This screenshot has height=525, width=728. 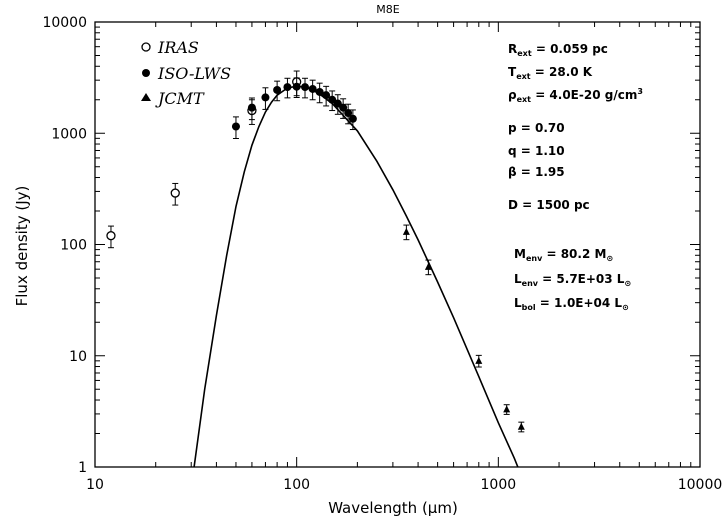 What do you see at coordinates (178, 47) in the screenshot?
I see `legend-iras-label: IRAS` at bounding box center [178, 47].